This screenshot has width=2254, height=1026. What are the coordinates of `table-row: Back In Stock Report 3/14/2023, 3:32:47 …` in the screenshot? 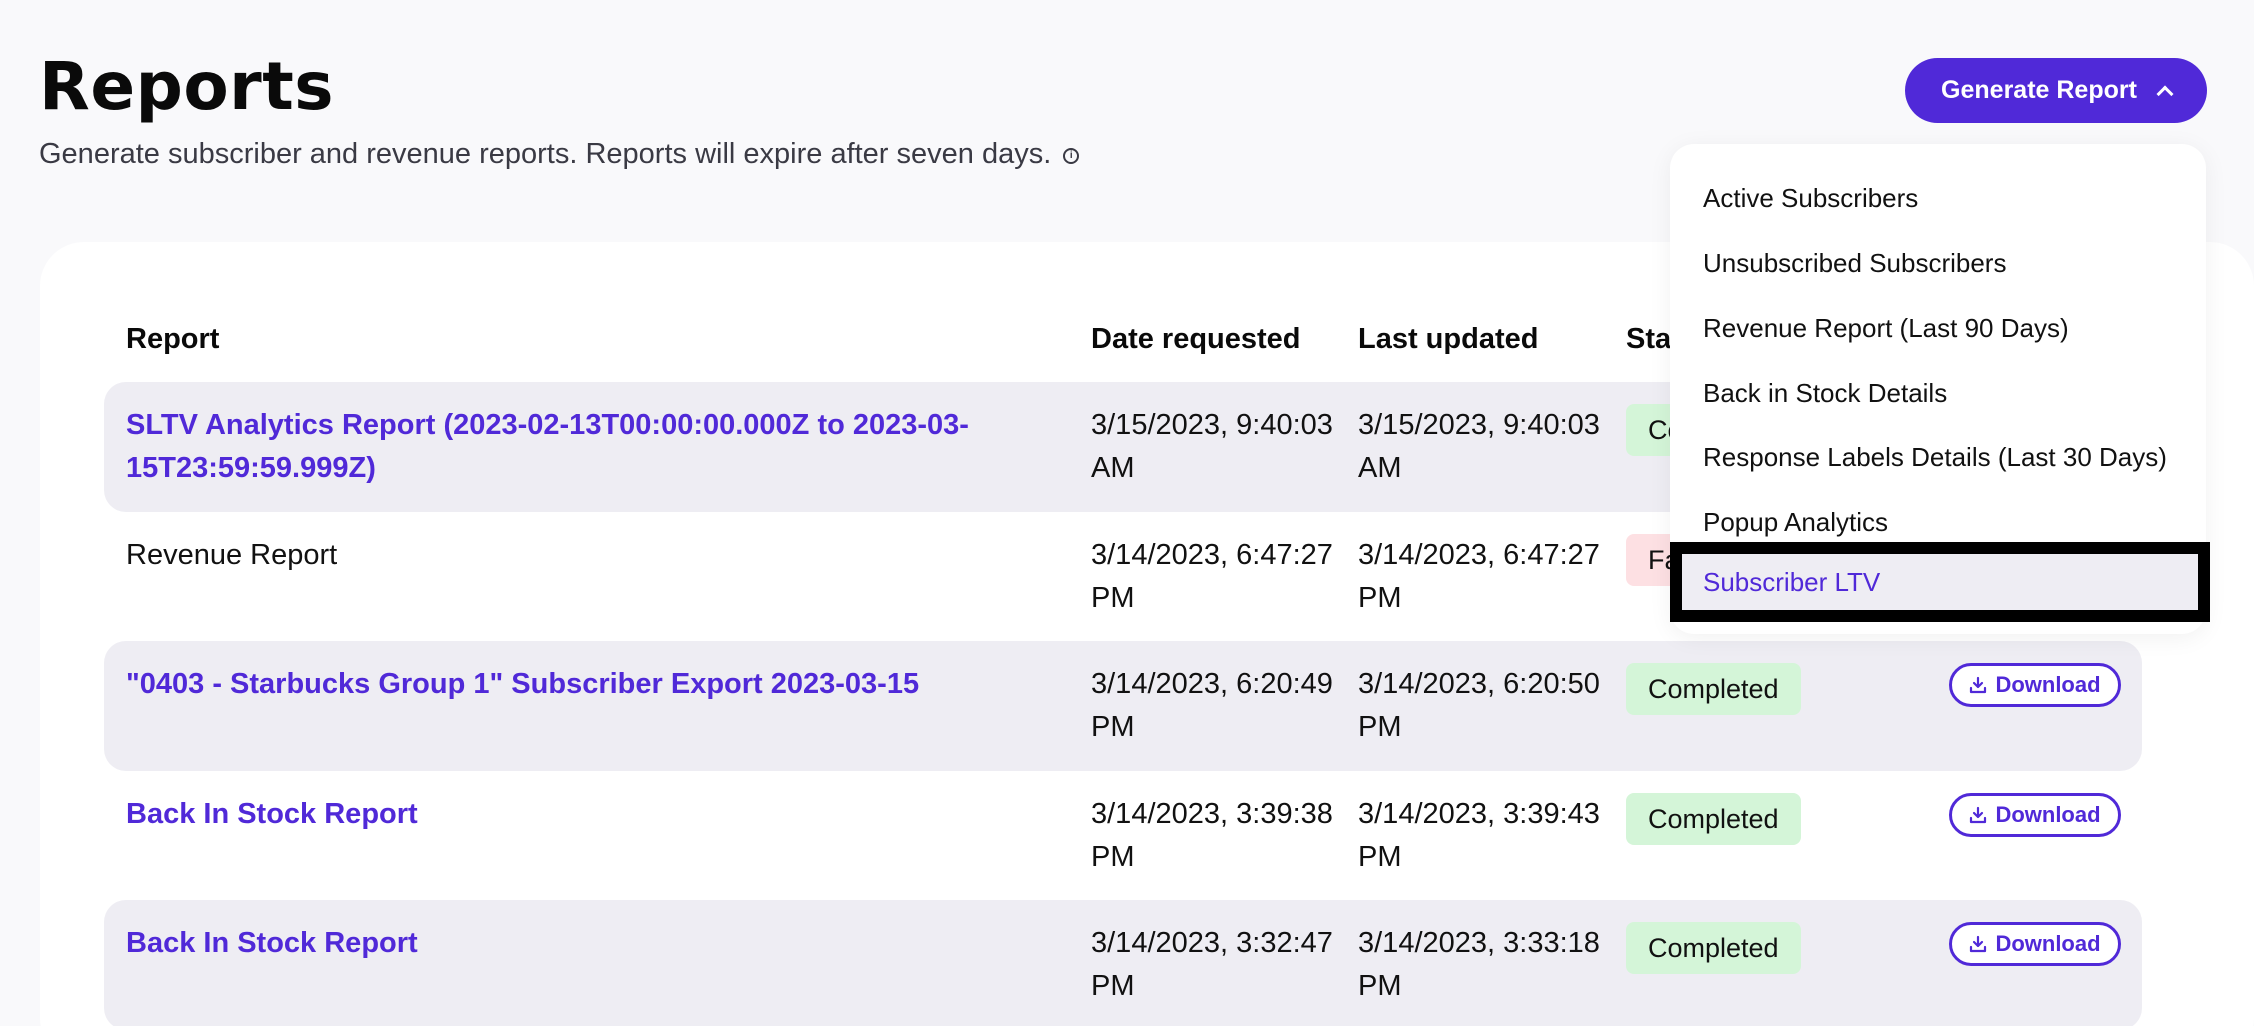 It's located at (1123, 963).